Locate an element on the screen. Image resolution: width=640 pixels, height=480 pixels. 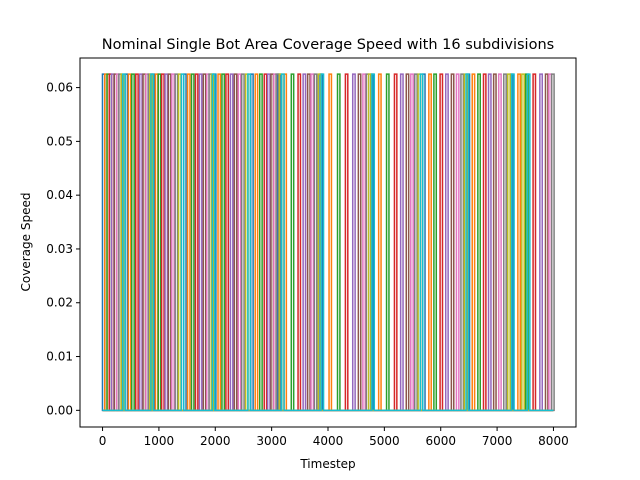
y-tick-label: 0.01 is located at coordinates (59, 357).